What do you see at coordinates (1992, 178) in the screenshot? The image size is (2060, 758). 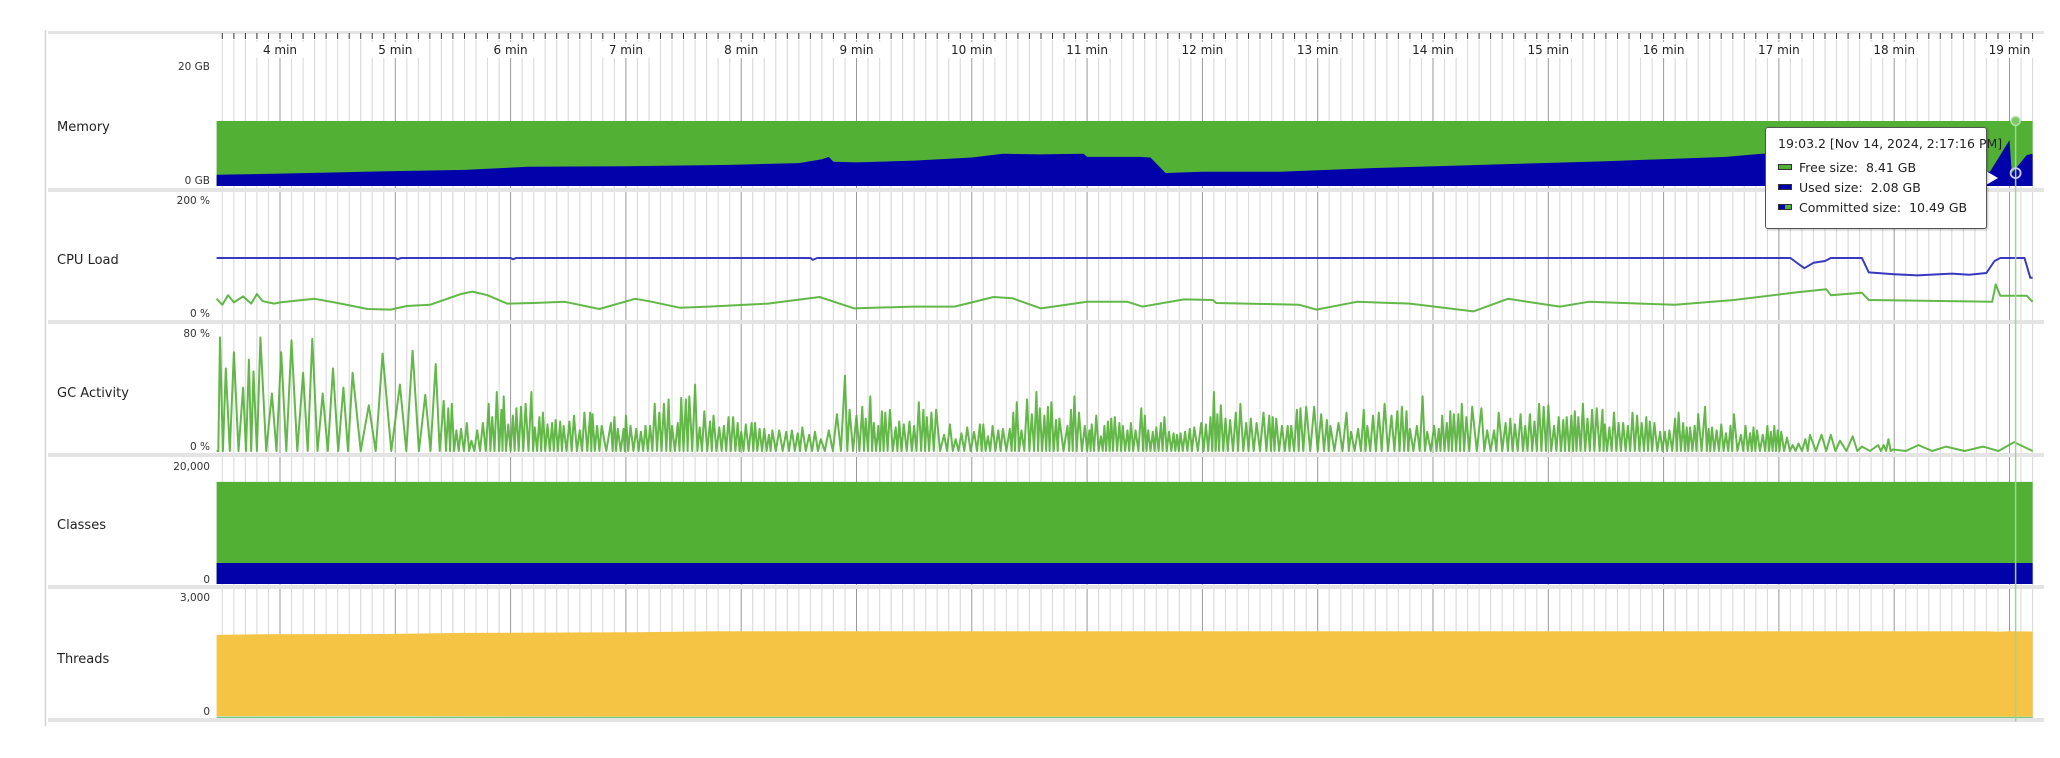 I see `tooltip-pointer` at bounding box center [1992, 178].